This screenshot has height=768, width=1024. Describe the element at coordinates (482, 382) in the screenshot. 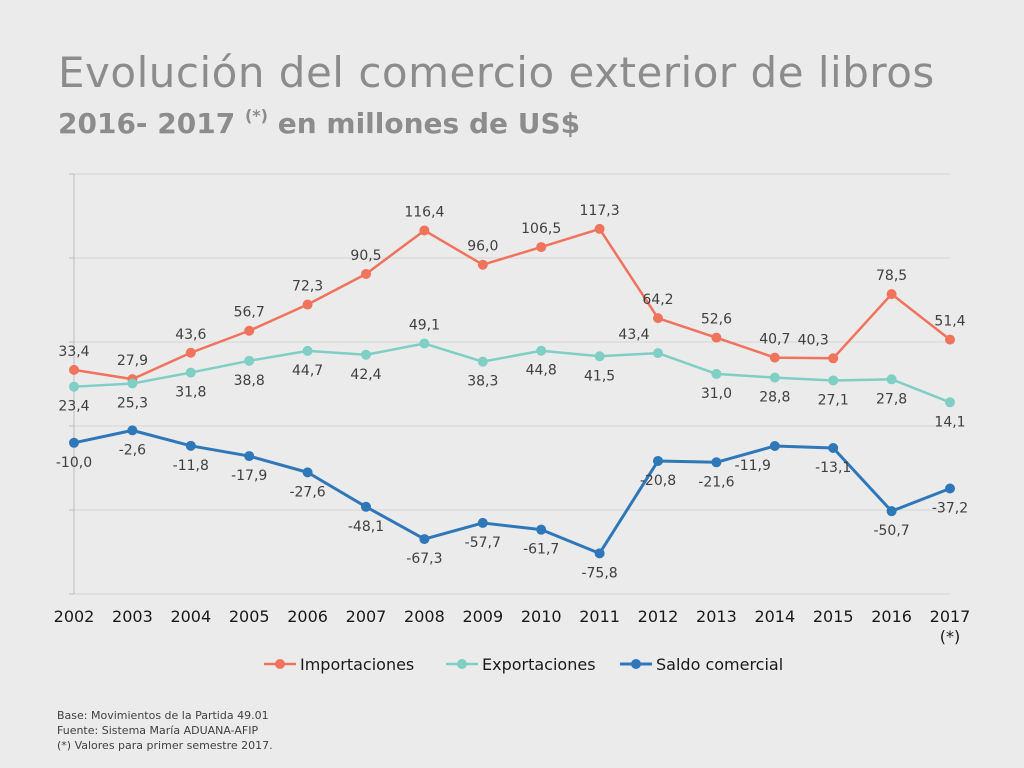

I see `data-label-exportaciones: 38,3` at that location.